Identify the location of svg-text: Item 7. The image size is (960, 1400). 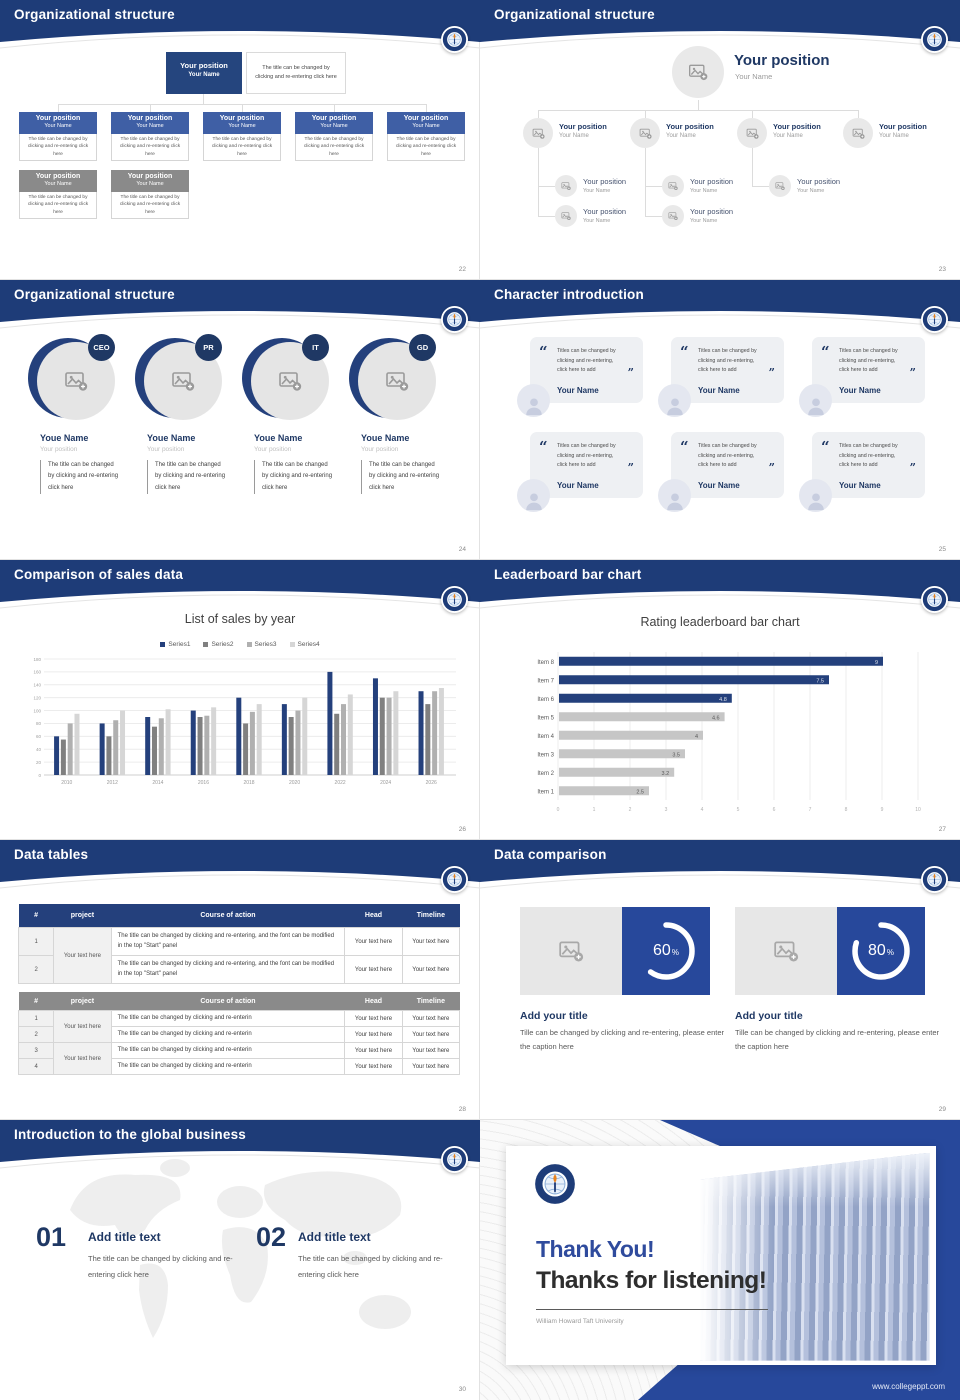
(545, 681).